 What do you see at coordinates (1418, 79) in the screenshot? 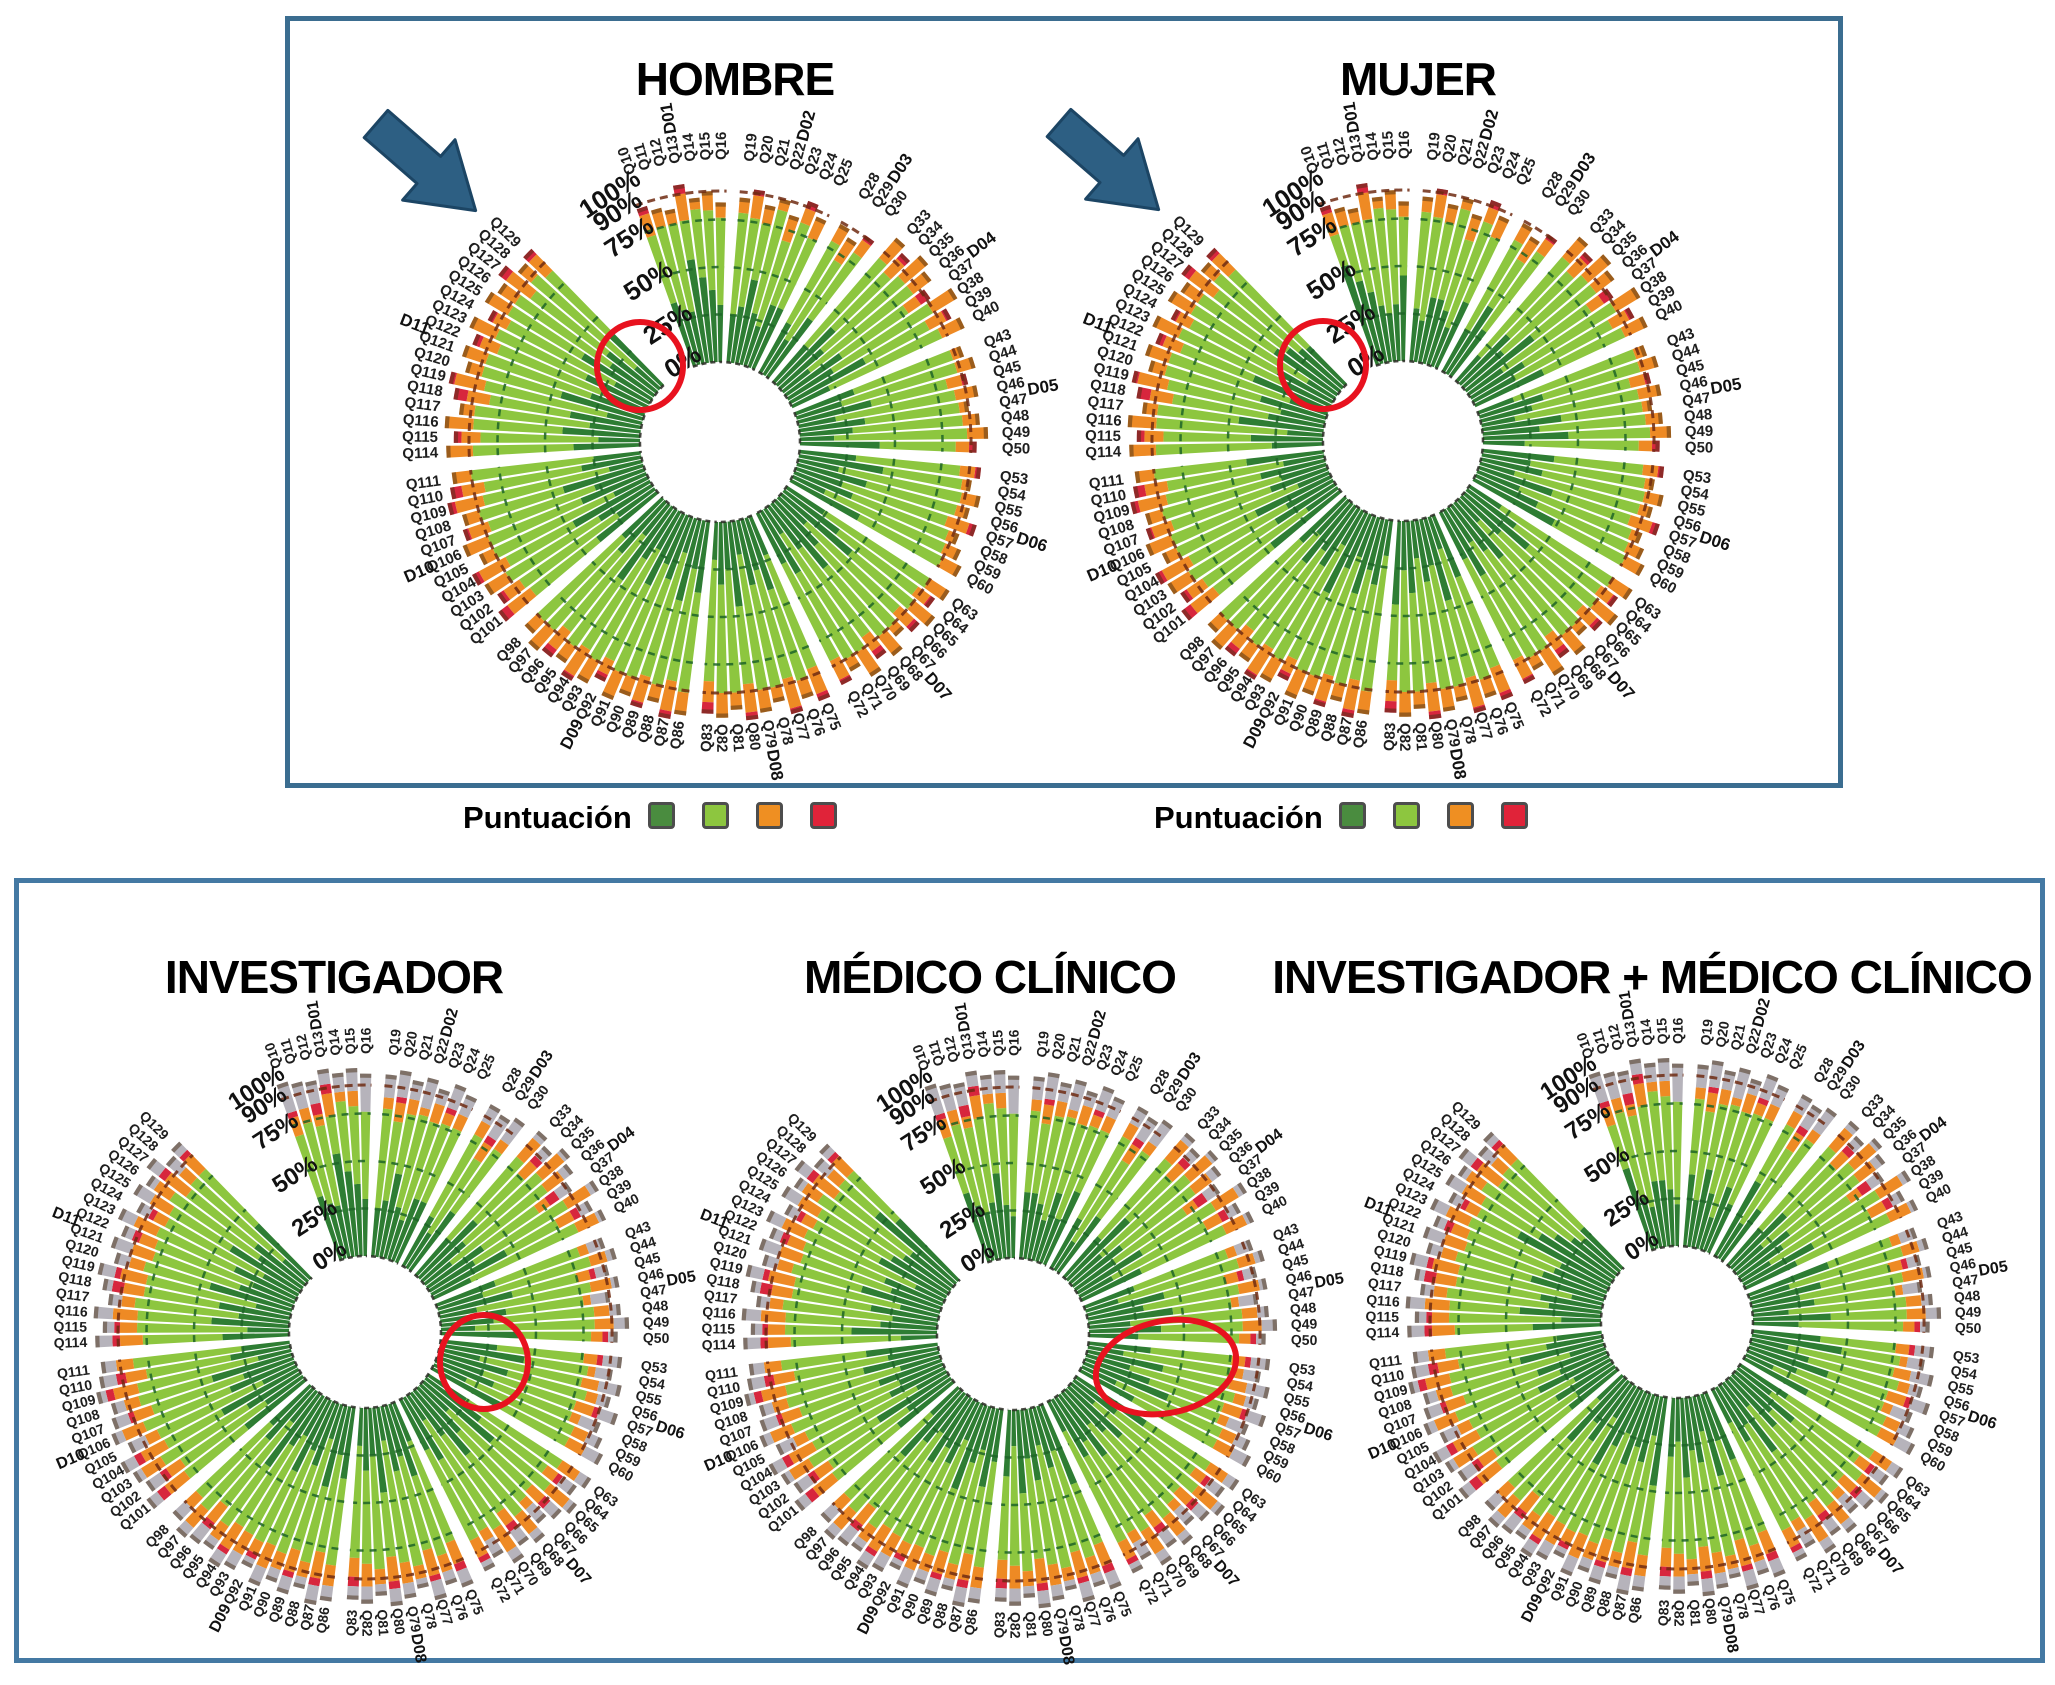
I see `chart-title-mujer: MUJER` at bounding box center [1418, 79].